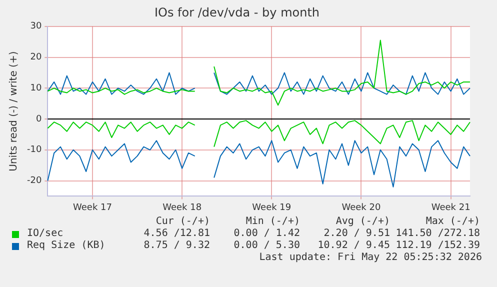 The image size is (497, 287). Describe the element at coordinates (14, 111) in the screenshot. I see `y-axis-title: Units read (-) / write (+)` at that location.